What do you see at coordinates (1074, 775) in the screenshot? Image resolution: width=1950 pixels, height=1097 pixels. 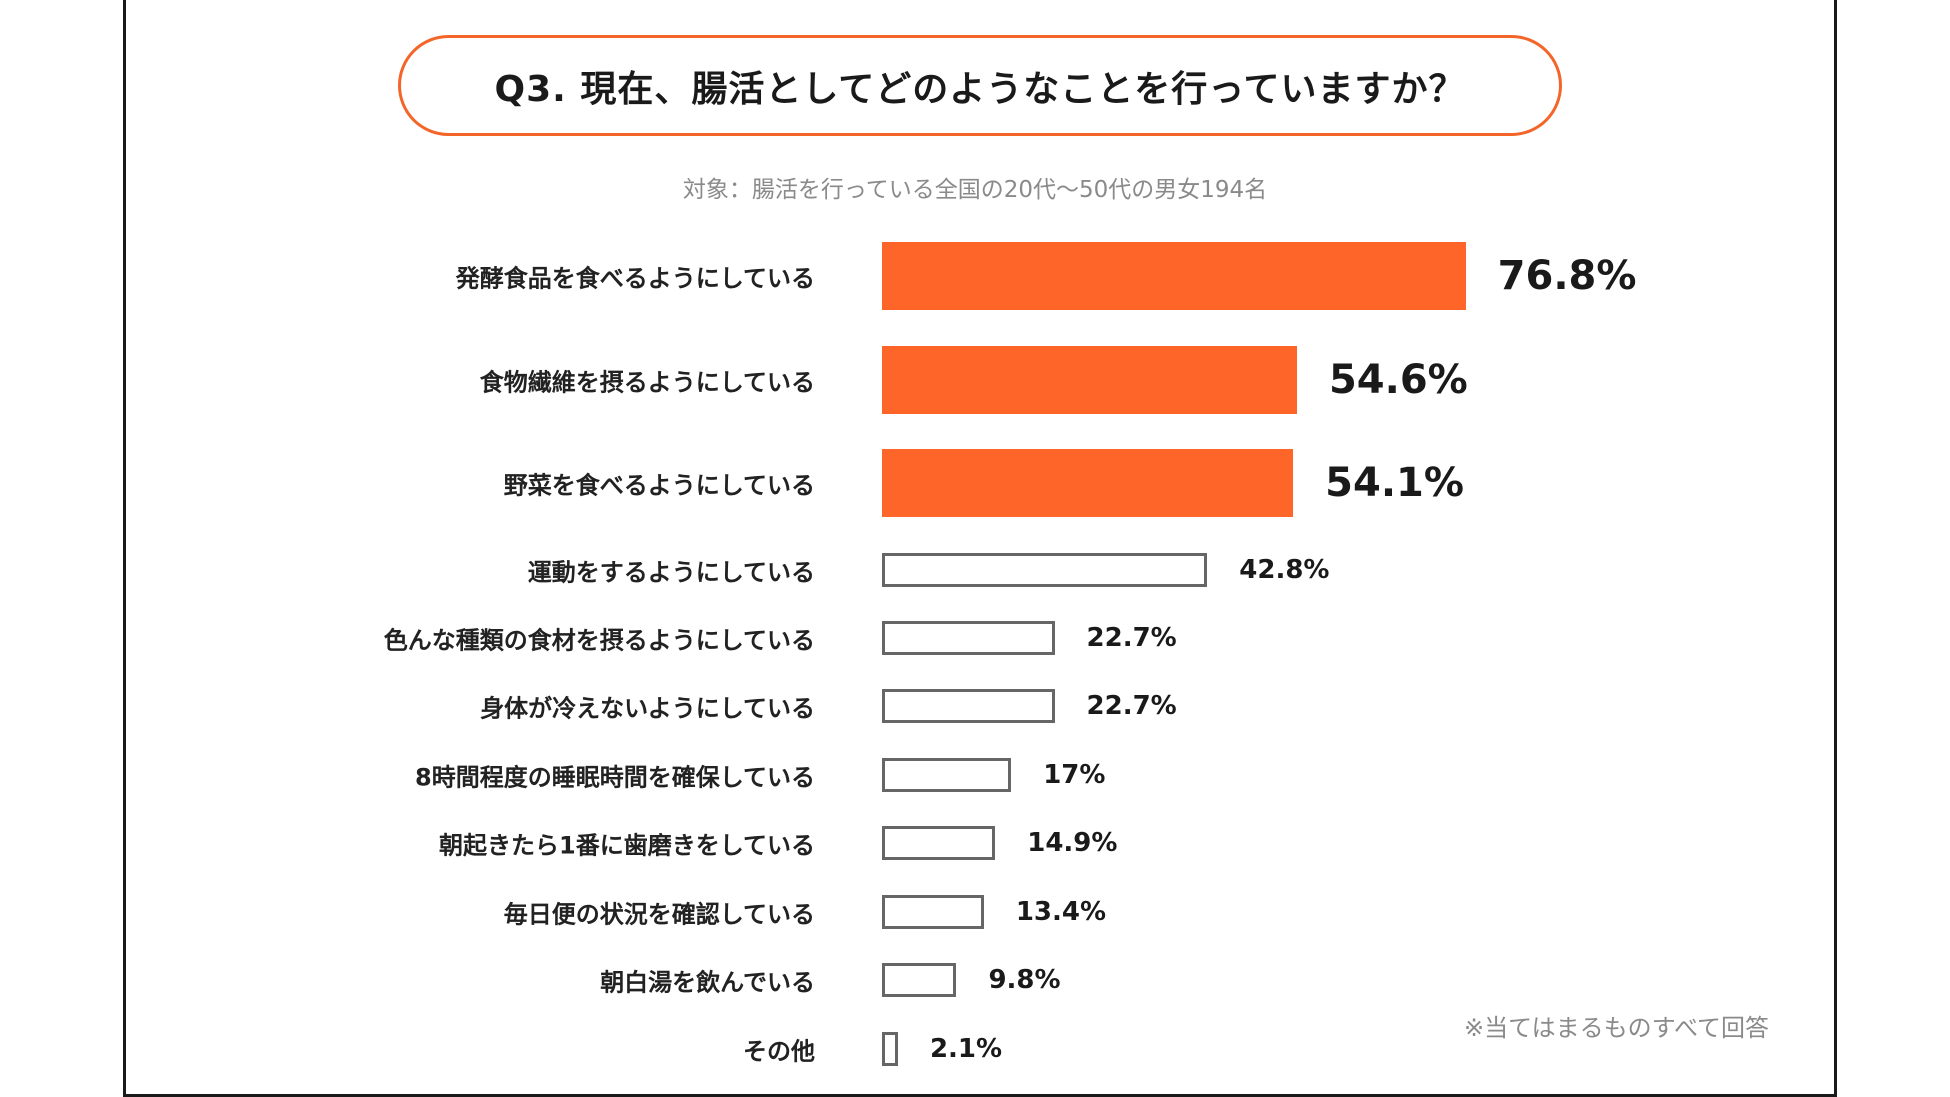 I see `value-label: 17%` at bounding box center [1074, 775].